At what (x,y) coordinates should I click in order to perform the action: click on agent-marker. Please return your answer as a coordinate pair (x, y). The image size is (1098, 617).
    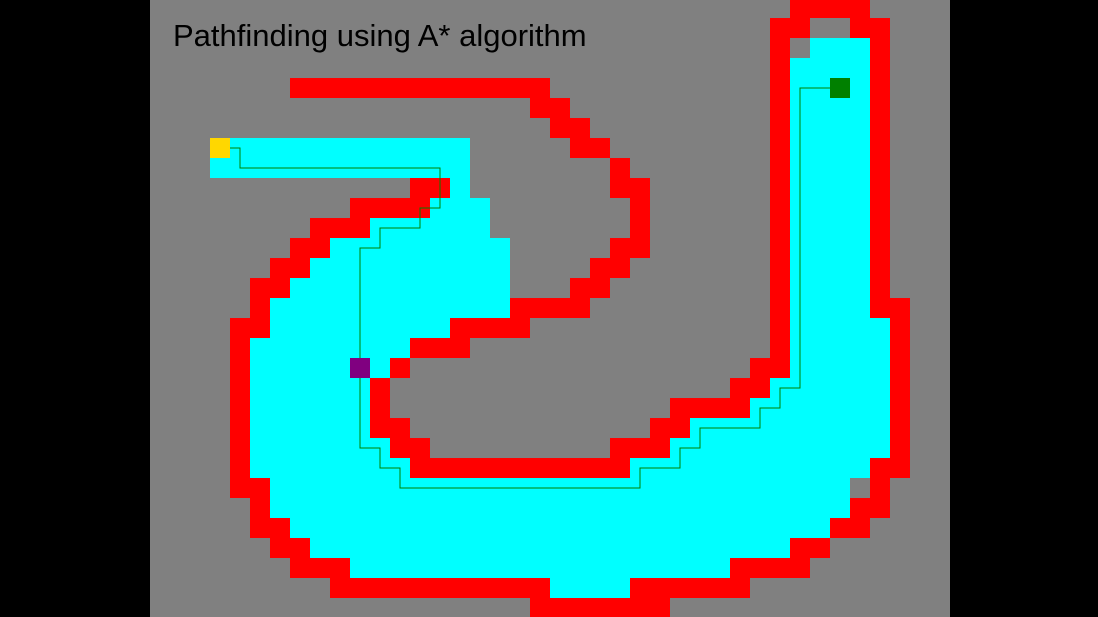
    Looking at the image, I should click on (360, 368).